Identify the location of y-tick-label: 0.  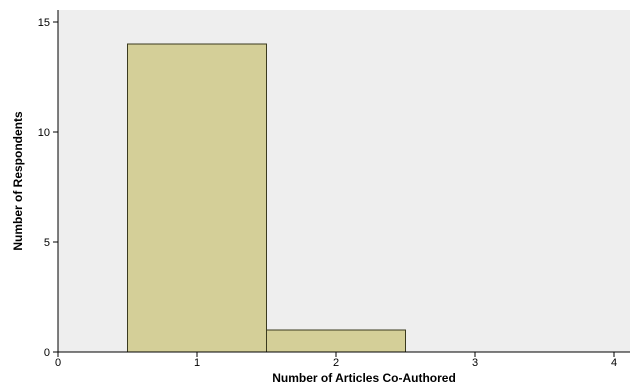
(47, 353).